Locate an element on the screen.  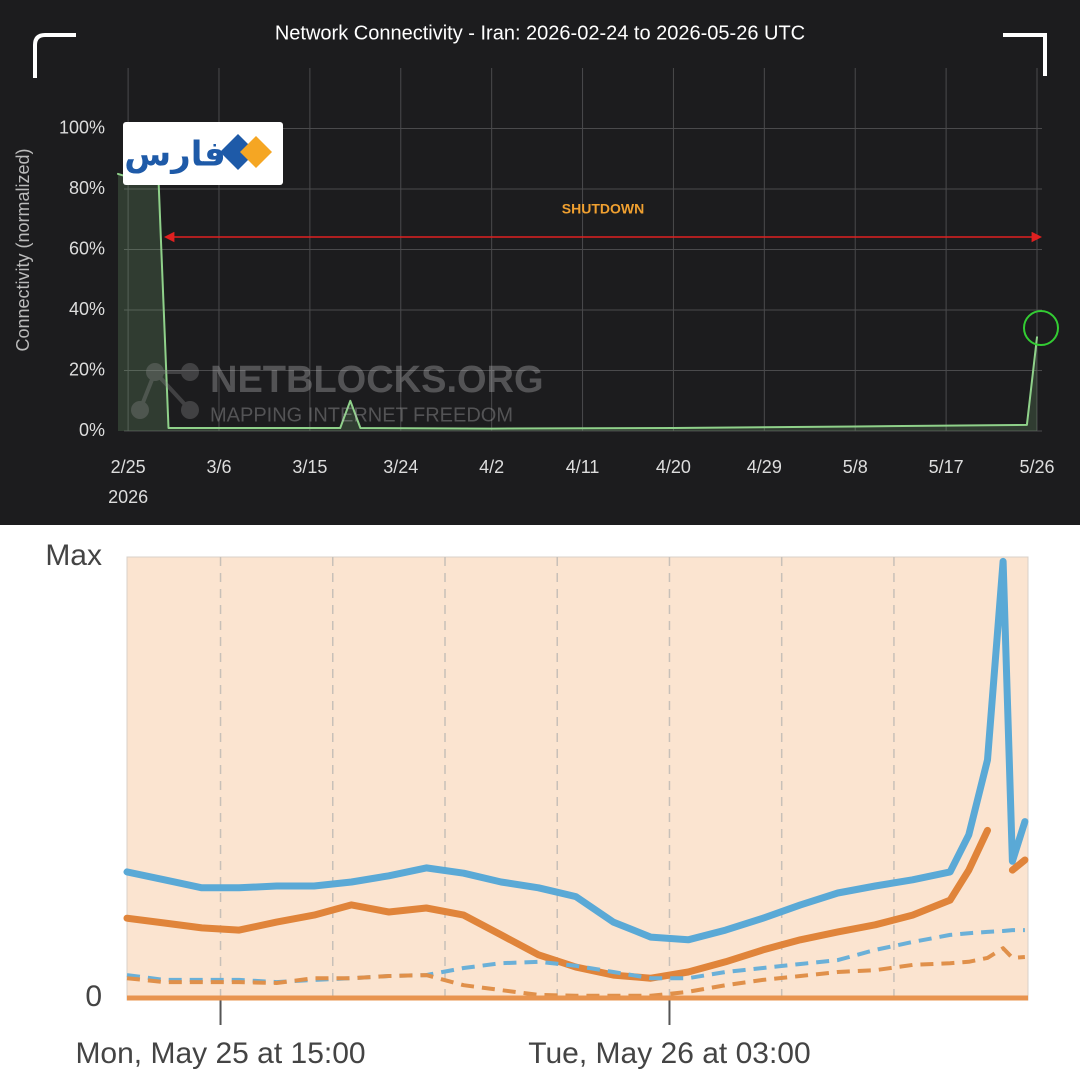
x-tick-label: 3/15 is located at coordinates (309, 467).